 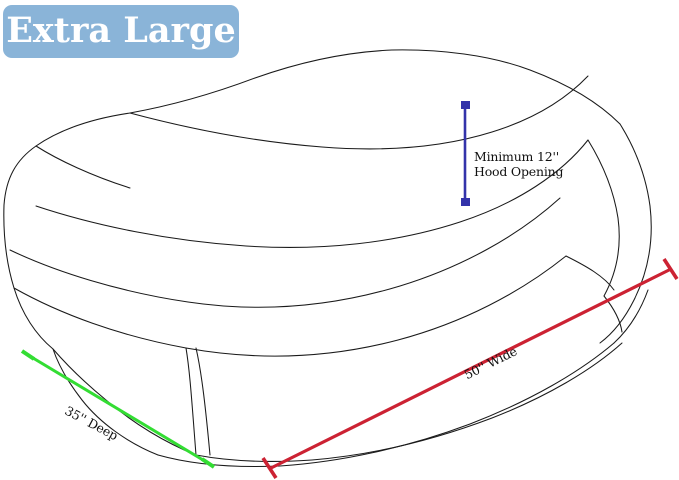 I want to click on hood-opening-callout-line1: Minimum 12'', so click(x=516, y=156).